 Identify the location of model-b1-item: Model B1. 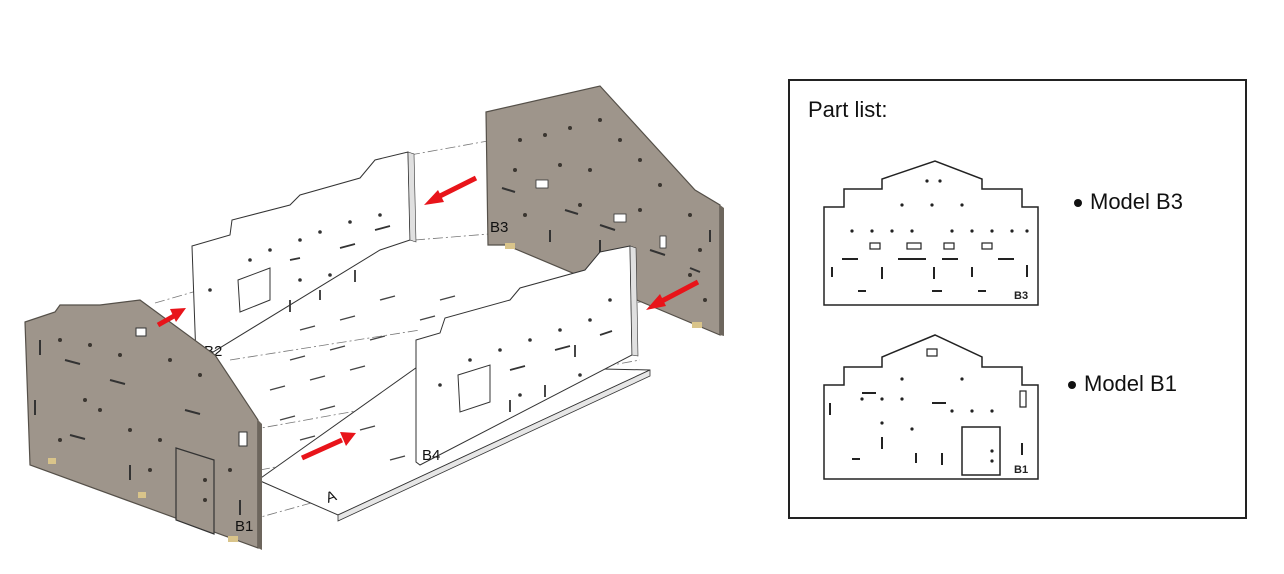
(1122, 384).